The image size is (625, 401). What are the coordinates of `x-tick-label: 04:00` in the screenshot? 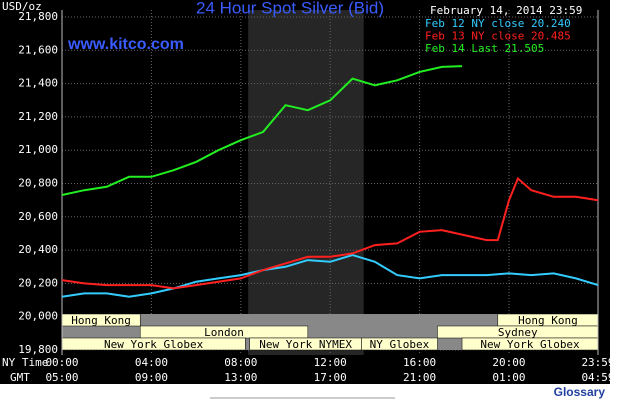 It's located at (151, 362).